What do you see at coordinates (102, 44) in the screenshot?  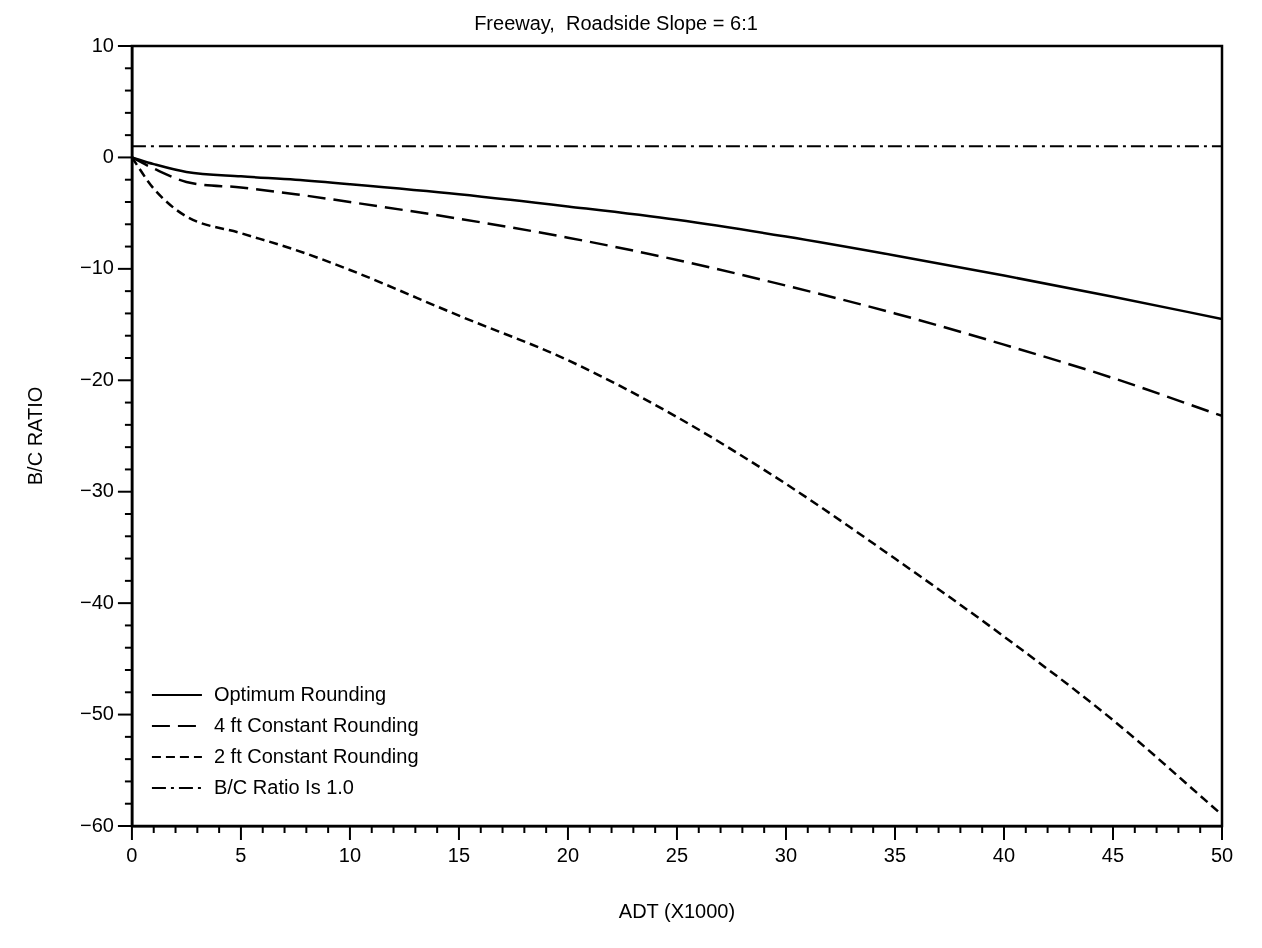 I see `y-tick-label: 10` at bounding box center [102, 44].